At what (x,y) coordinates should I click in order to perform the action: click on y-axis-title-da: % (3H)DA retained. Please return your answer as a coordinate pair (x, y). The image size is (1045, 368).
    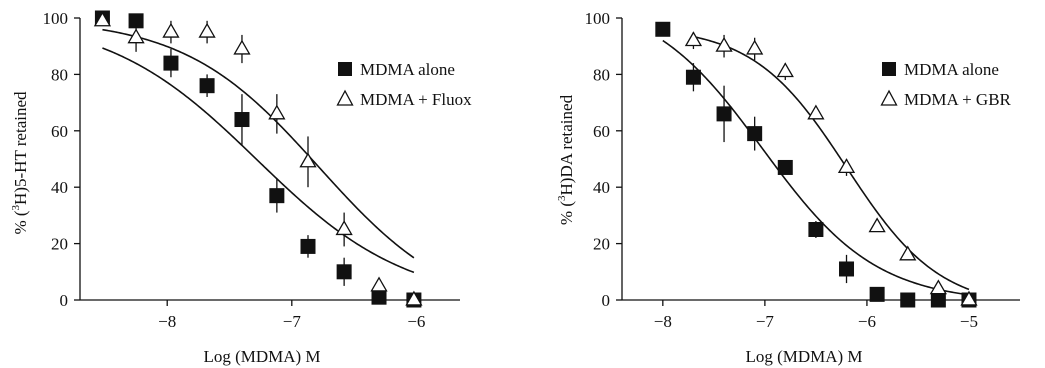
    Looking at the image, I should click on (566, 159).